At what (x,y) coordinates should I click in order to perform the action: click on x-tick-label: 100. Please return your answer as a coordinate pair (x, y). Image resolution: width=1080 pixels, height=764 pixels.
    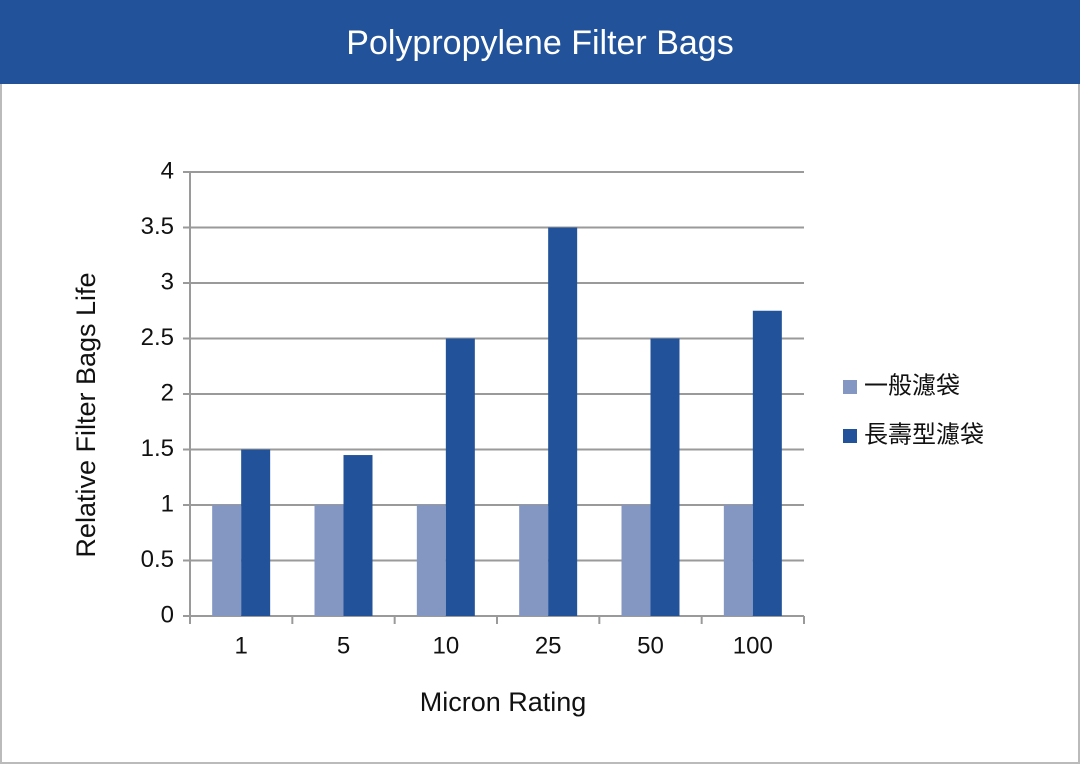
    Looking at the image, I should click on (753, 645).